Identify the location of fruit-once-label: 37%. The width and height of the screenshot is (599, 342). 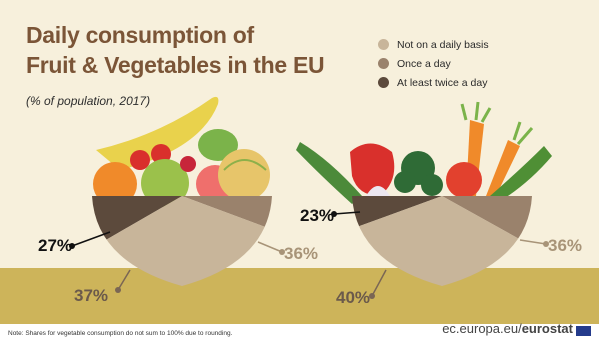
(91, 295).